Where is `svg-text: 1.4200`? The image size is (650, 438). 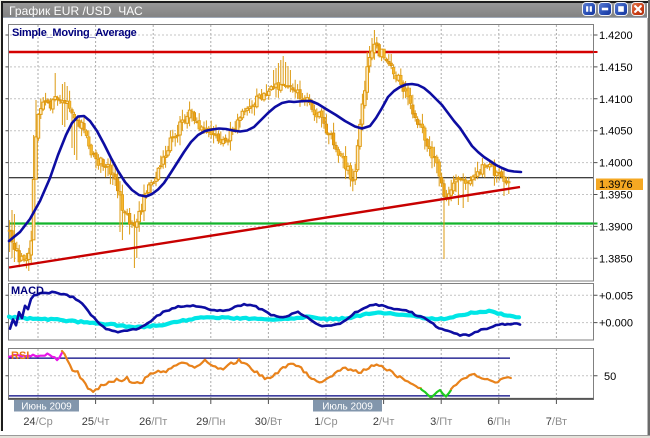
svg-text: 1.4200 is located at coordinates (616, 36).